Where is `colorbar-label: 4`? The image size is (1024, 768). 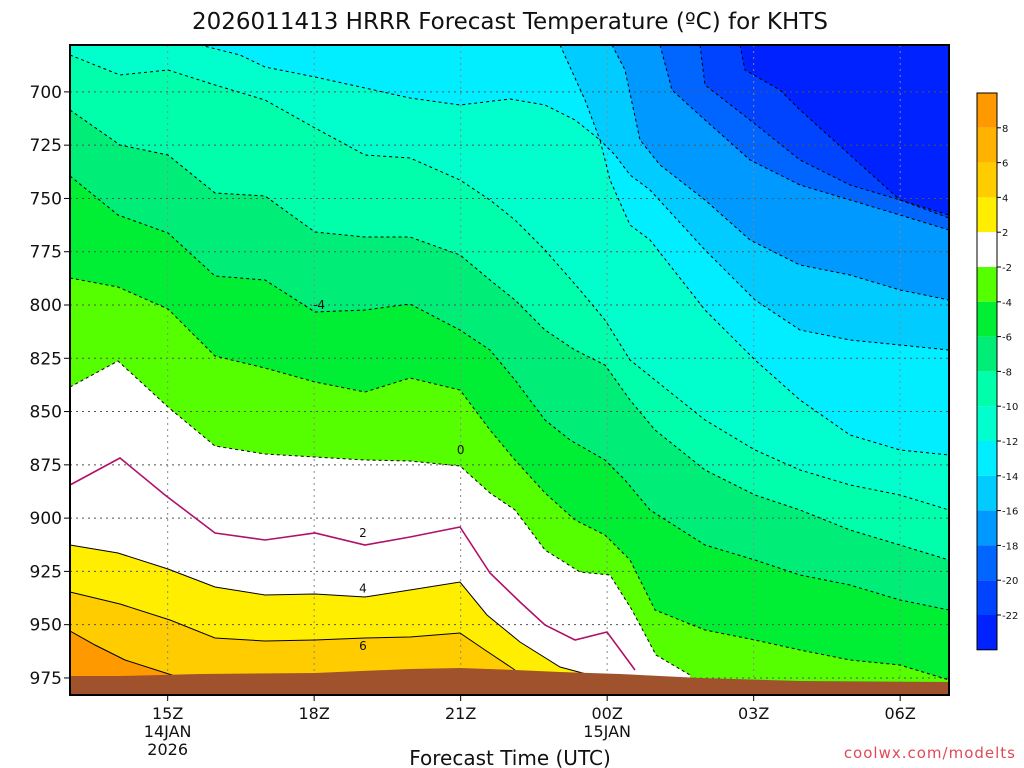 colorbar-label: 4 is located at coordinates (1005, 198).